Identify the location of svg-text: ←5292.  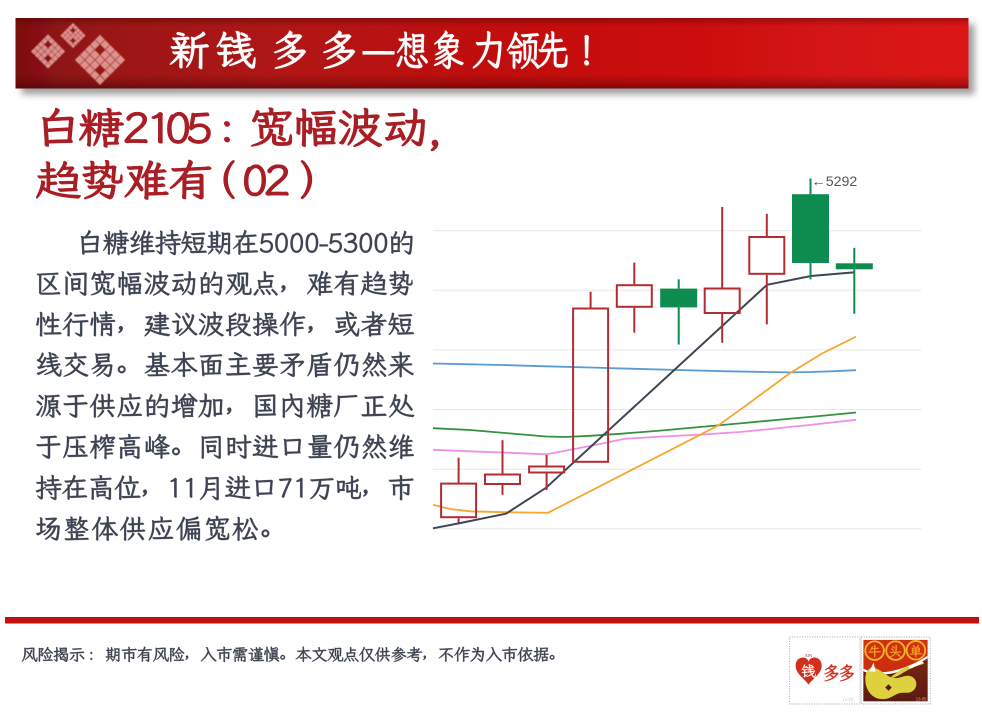
(835, 182).